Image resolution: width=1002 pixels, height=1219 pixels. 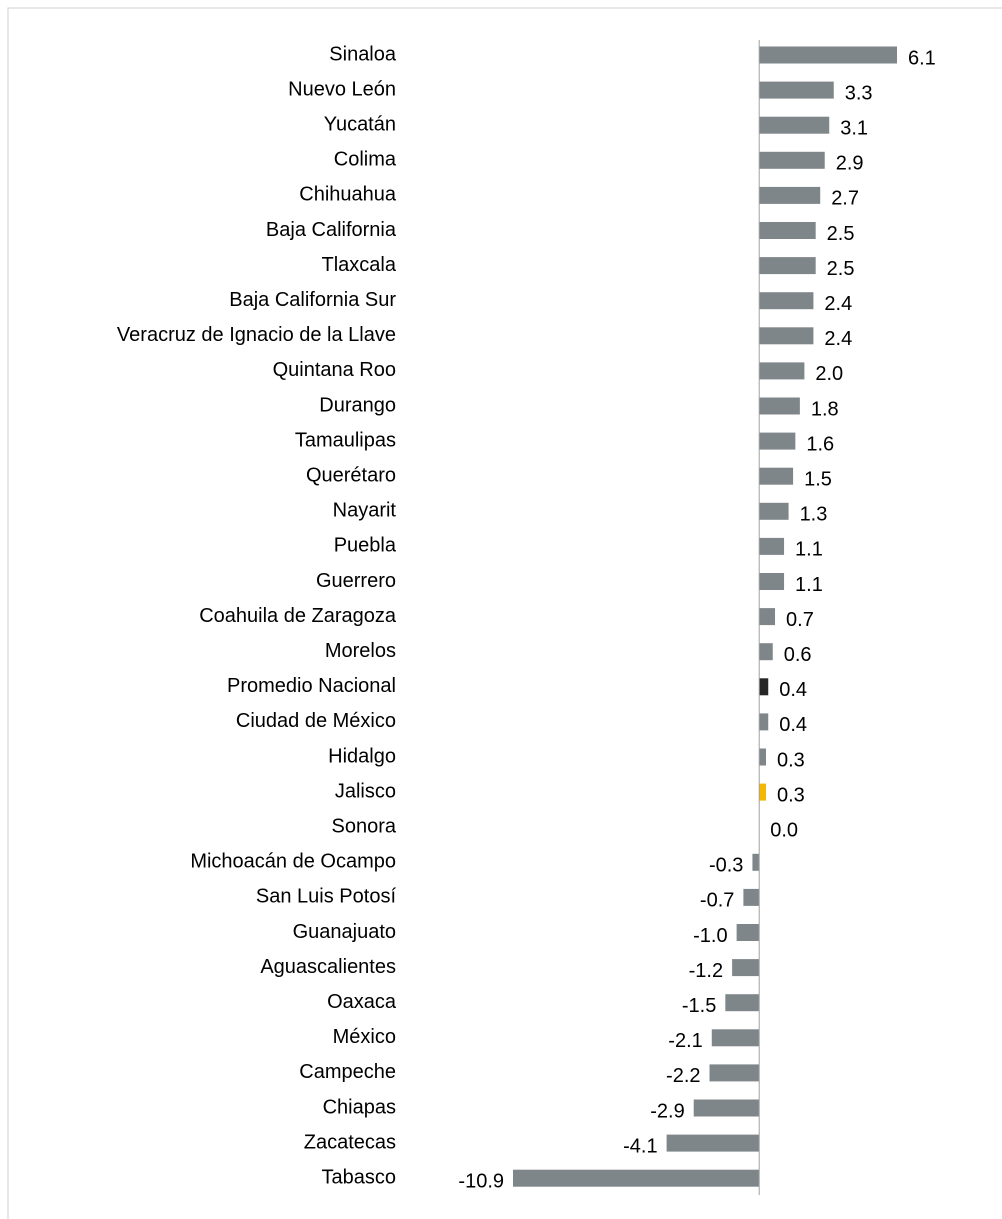 What do you see at coordinates (298, 616) in the screenshot?
I see `category-label: Coahuila de Zaragoza` at bounding box center [298, 616].